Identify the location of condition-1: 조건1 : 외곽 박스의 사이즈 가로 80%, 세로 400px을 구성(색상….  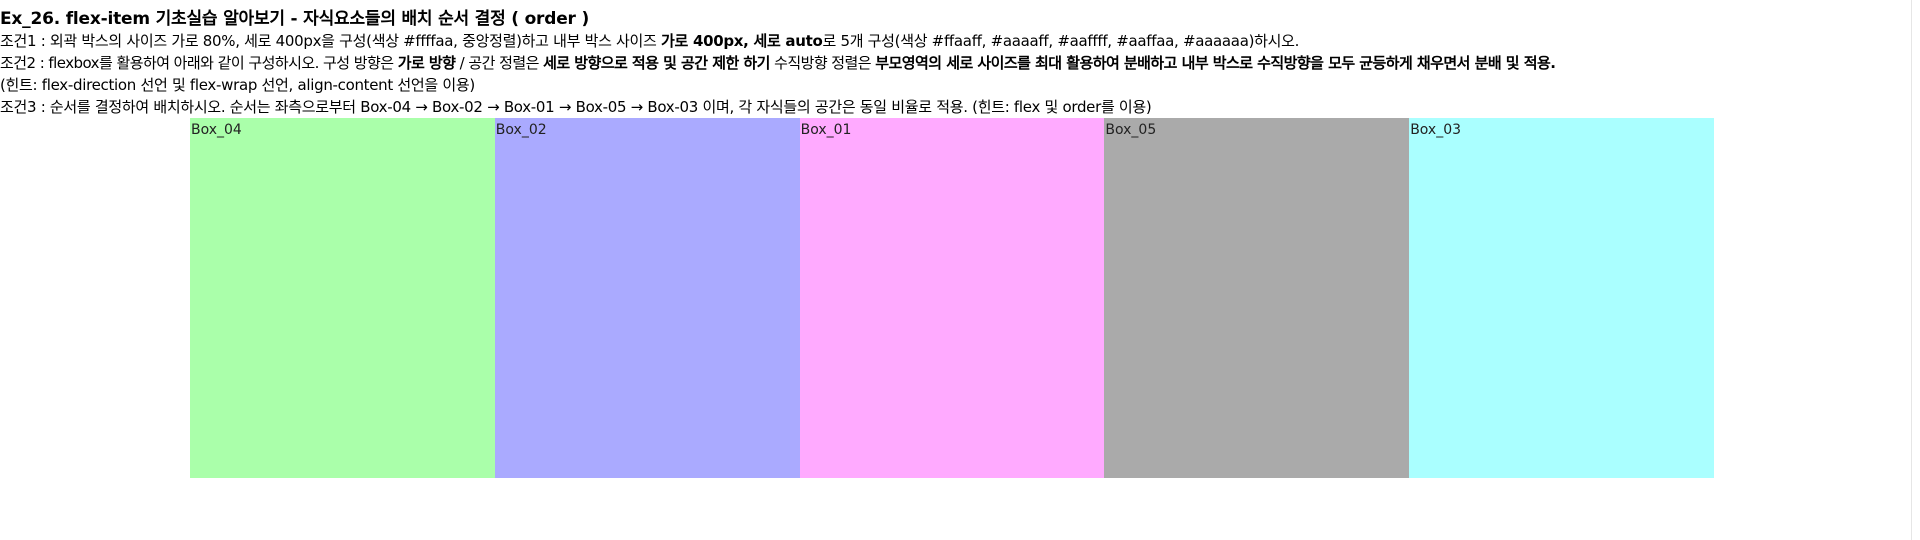
(649, 41).